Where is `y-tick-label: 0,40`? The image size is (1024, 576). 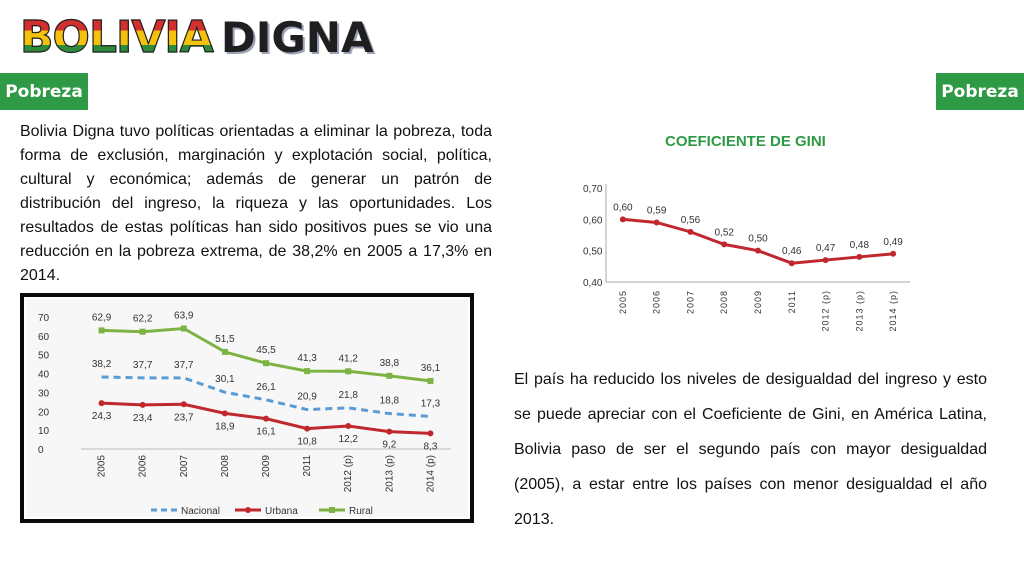
y-tick-label: 0,40 is located at coordinates (593, 283).